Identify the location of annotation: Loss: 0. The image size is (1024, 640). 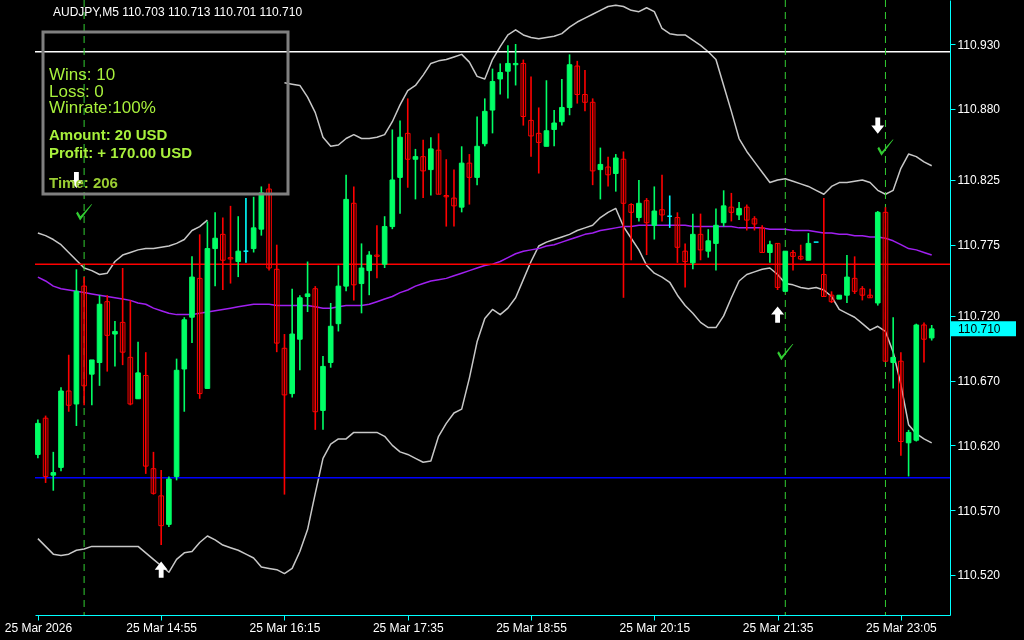
(76, 91).